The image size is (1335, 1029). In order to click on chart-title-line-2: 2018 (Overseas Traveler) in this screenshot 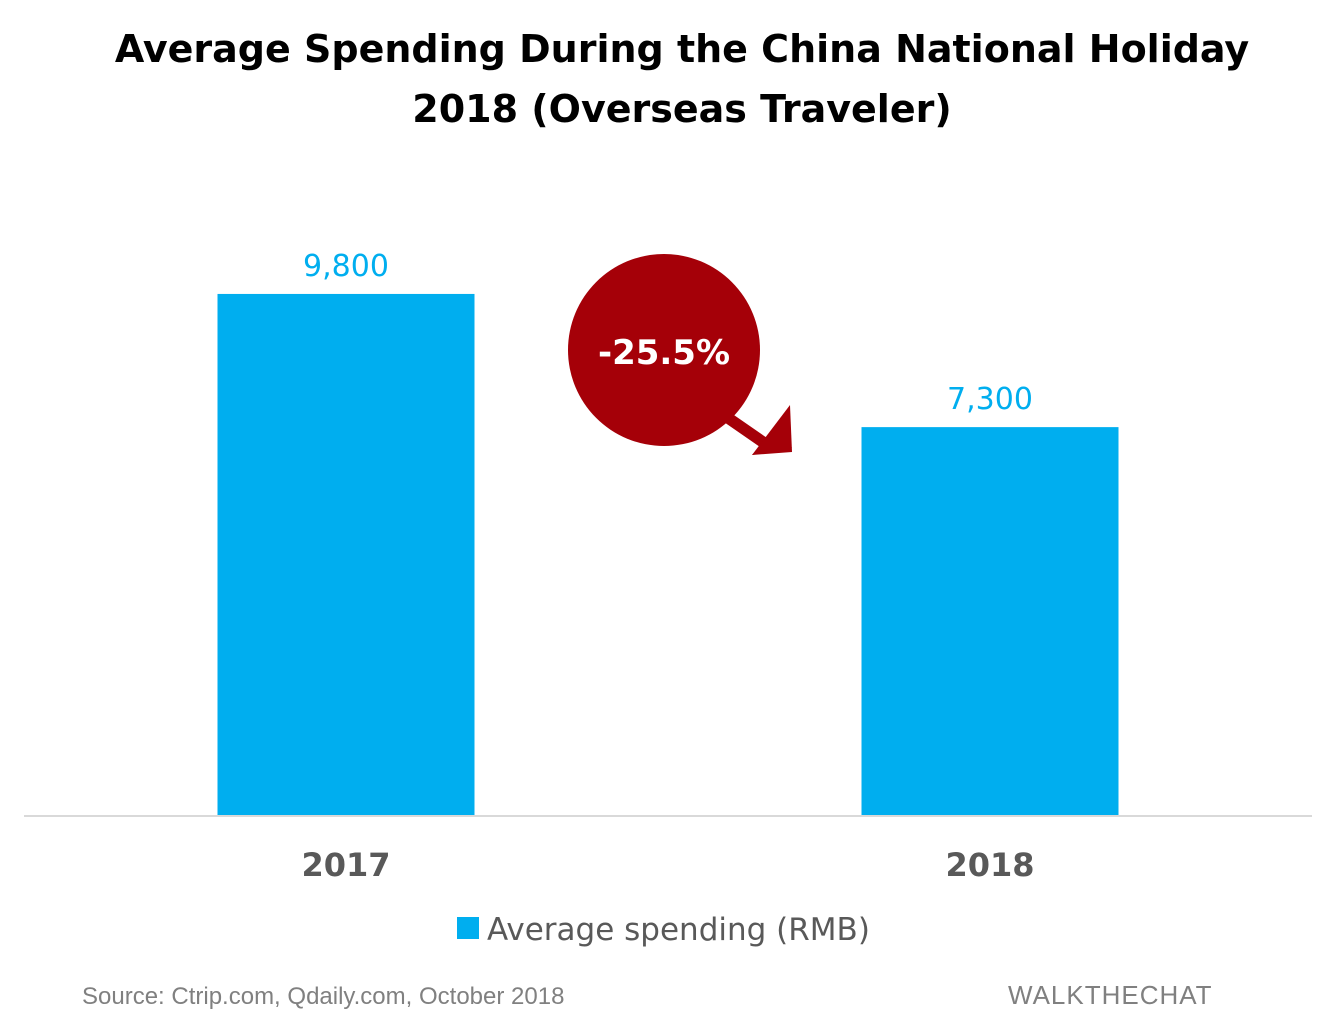, I will do `click(681, 109)`.